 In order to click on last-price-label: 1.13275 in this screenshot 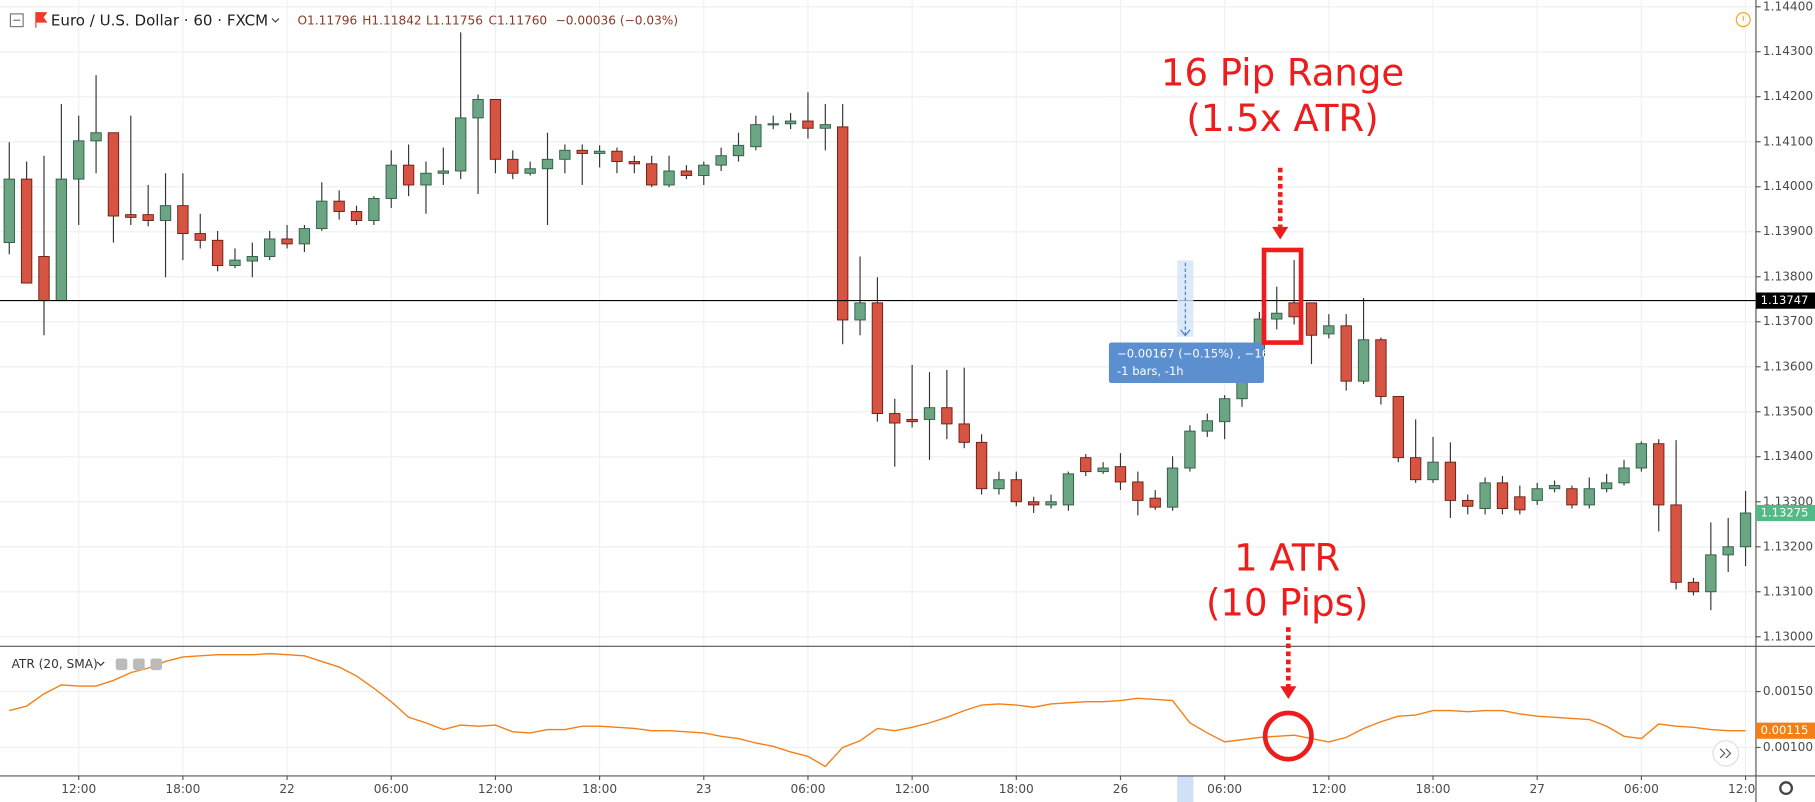, I will do `click(1785, 513)`.